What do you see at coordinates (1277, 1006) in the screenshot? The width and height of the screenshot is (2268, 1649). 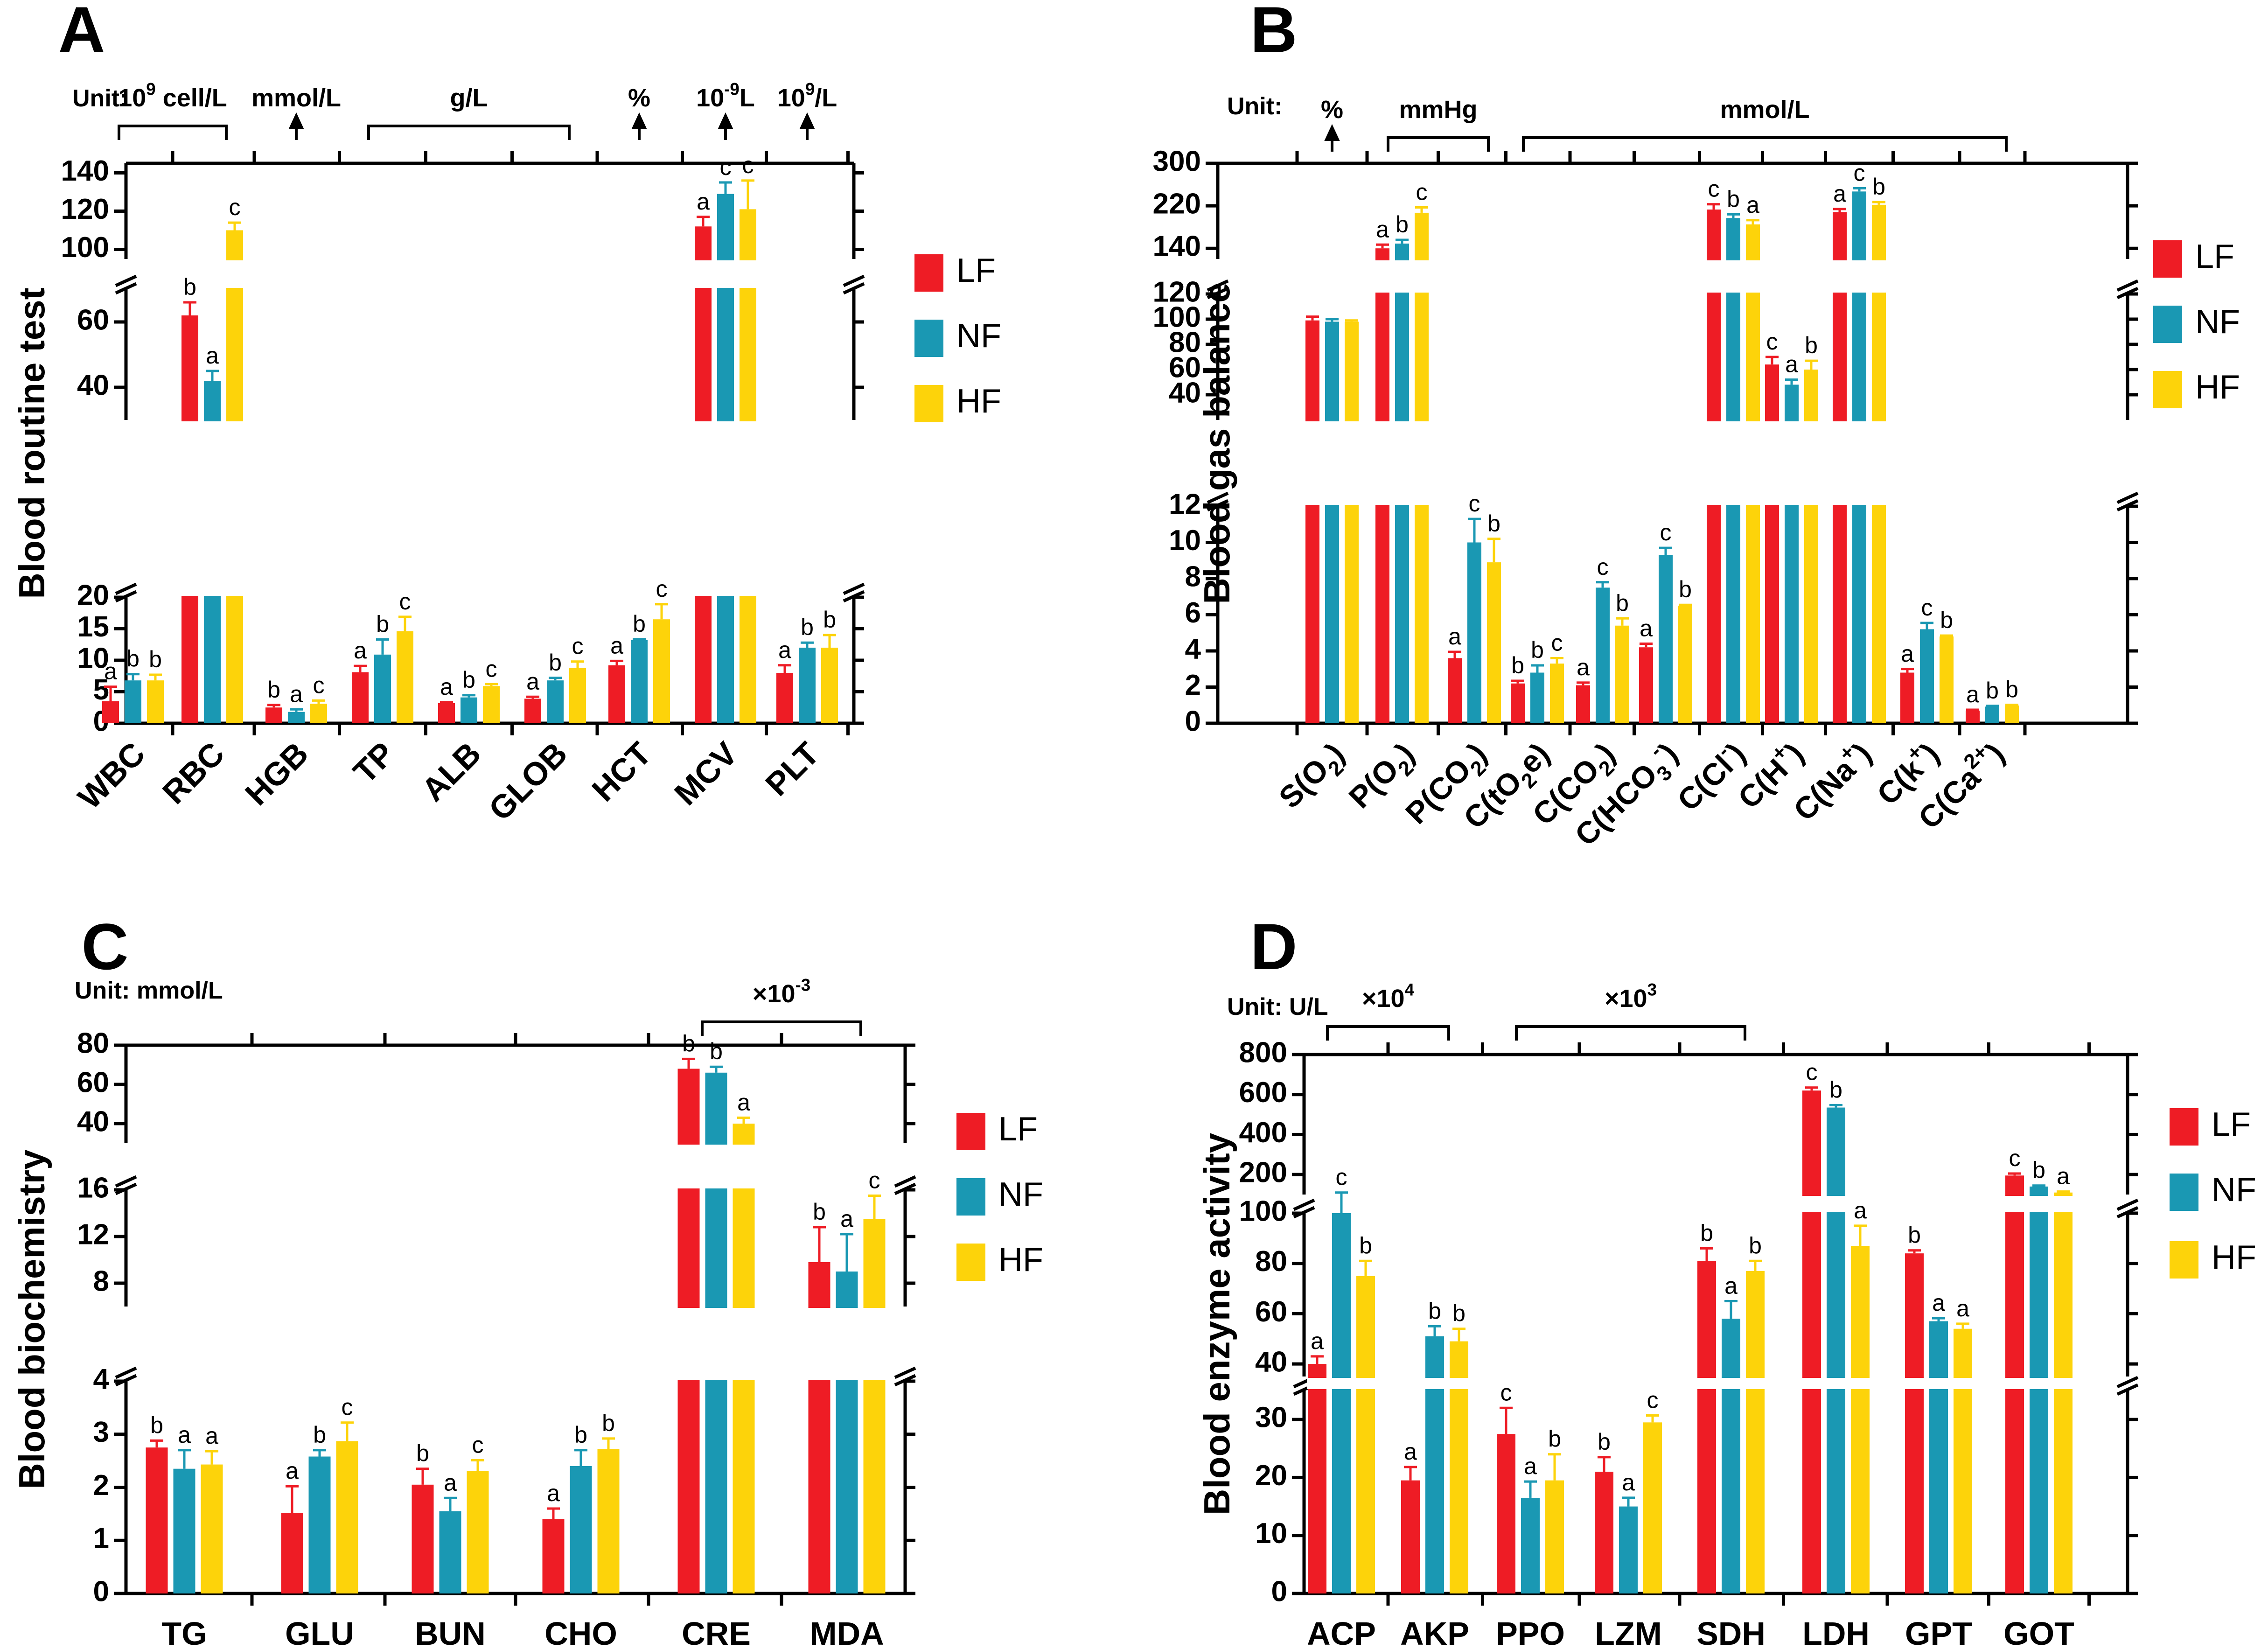 I see `unit-label: Unit: U/L` at bounding box center [1277, 1006].